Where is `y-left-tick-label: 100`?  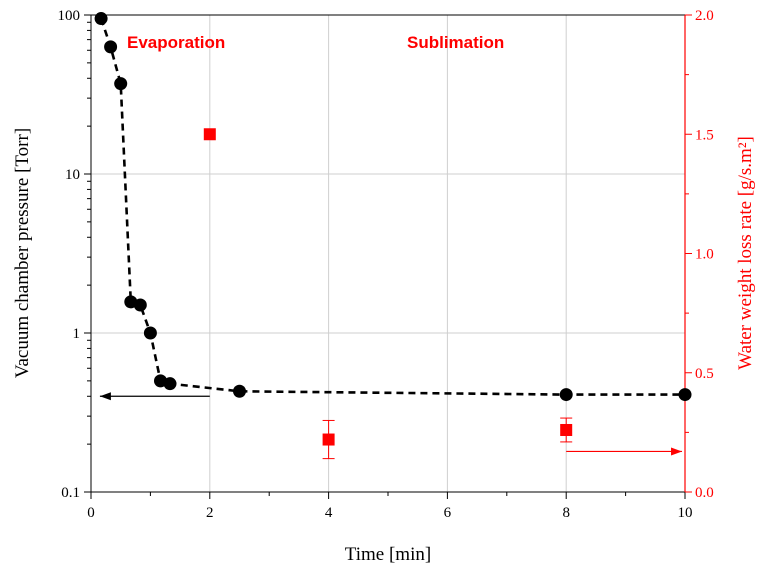 y-left-tick-label: 100 is located at coordinates (69, 16).